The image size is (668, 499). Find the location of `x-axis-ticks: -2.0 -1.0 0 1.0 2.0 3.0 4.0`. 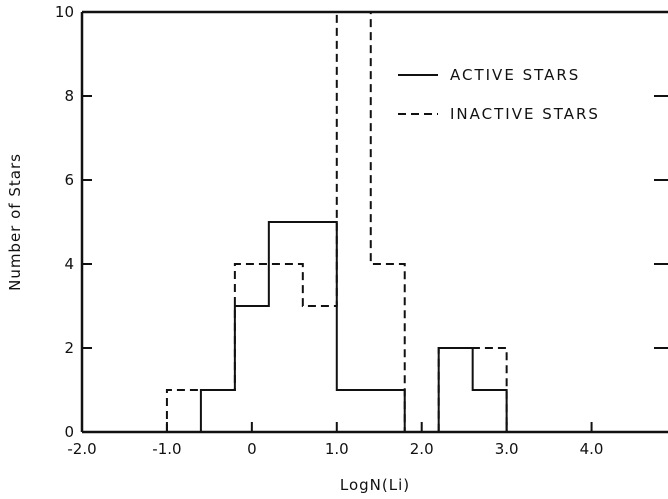

x-axis-ticks: -2.0 -1.0 0 1.0 2.0 3.0 4.0 is located at coordinates (335, 440).